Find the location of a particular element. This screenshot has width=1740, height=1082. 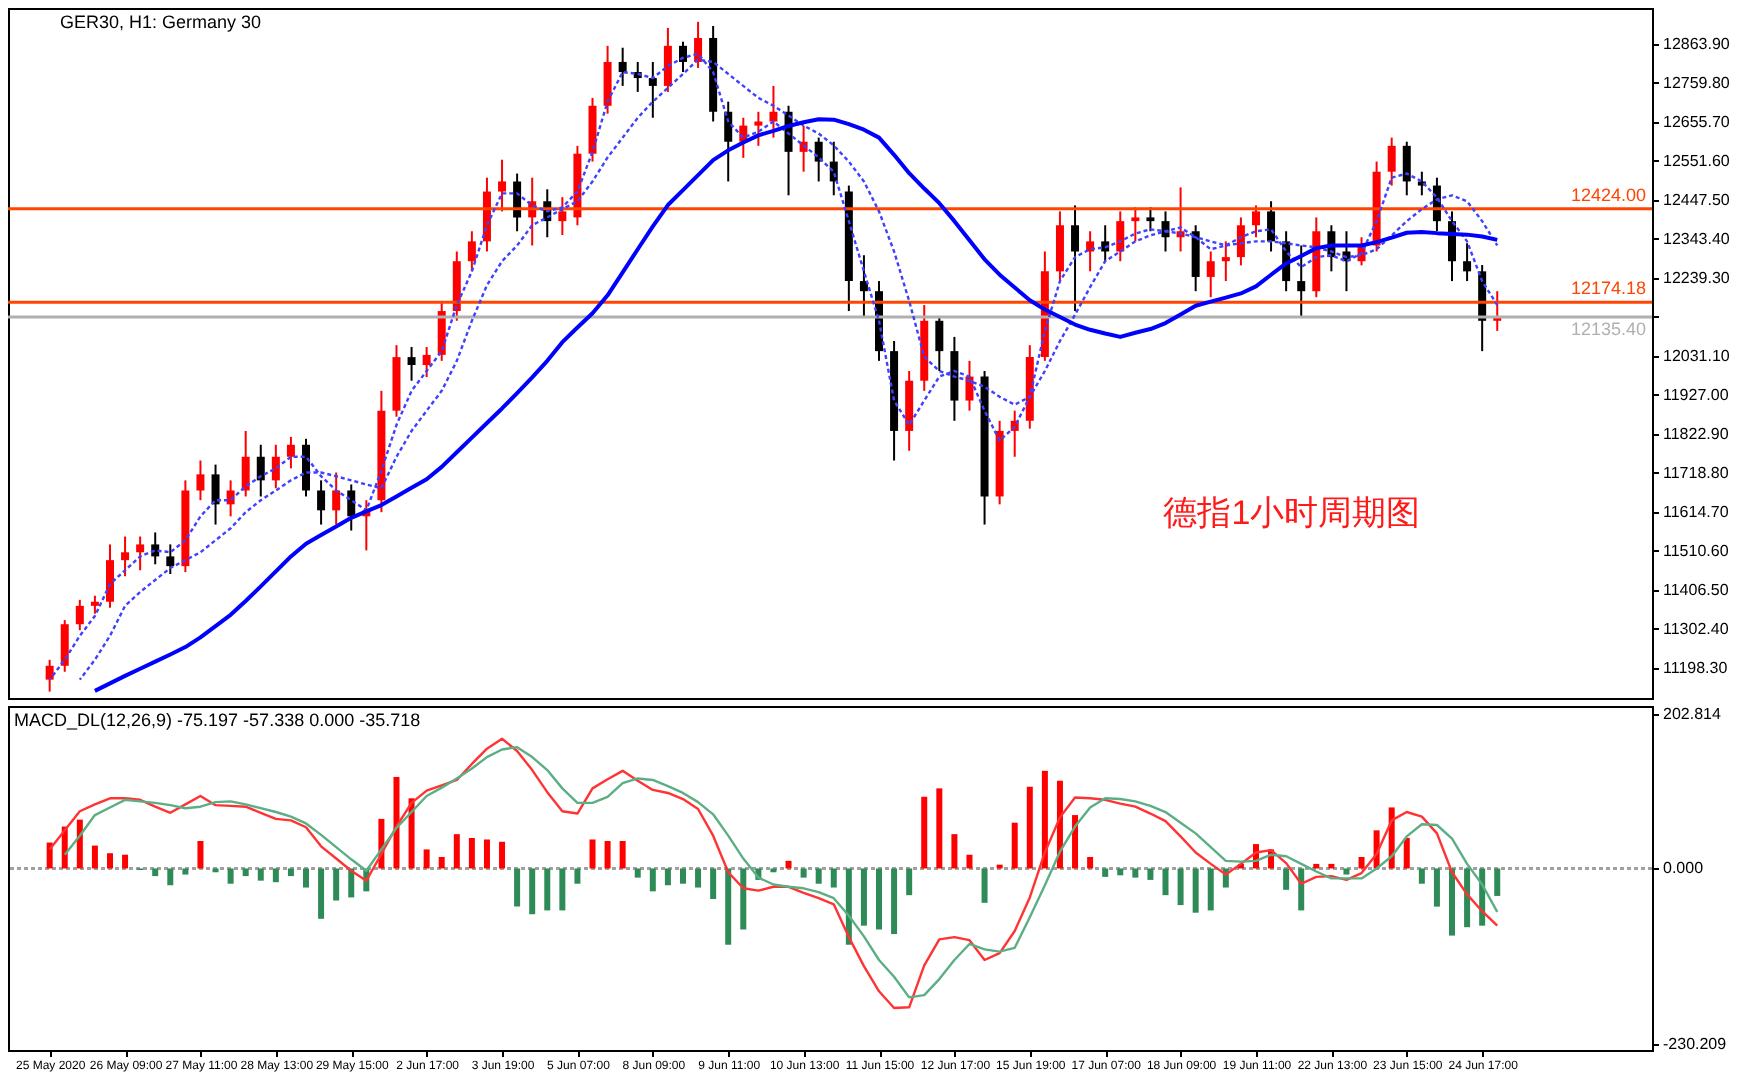

chart-title: GER30, H1: Germany 30 is located at coordinates (161, 22).